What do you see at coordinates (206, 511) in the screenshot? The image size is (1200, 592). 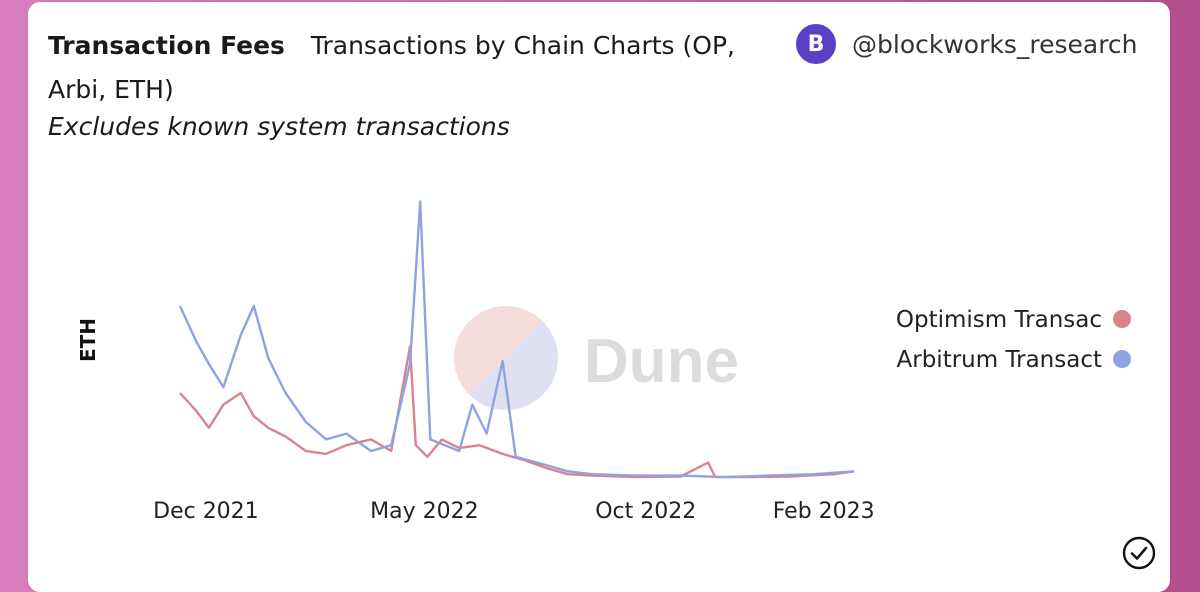 I see `x-tick-label: Dec 2021` at bounding box center [206, 511].